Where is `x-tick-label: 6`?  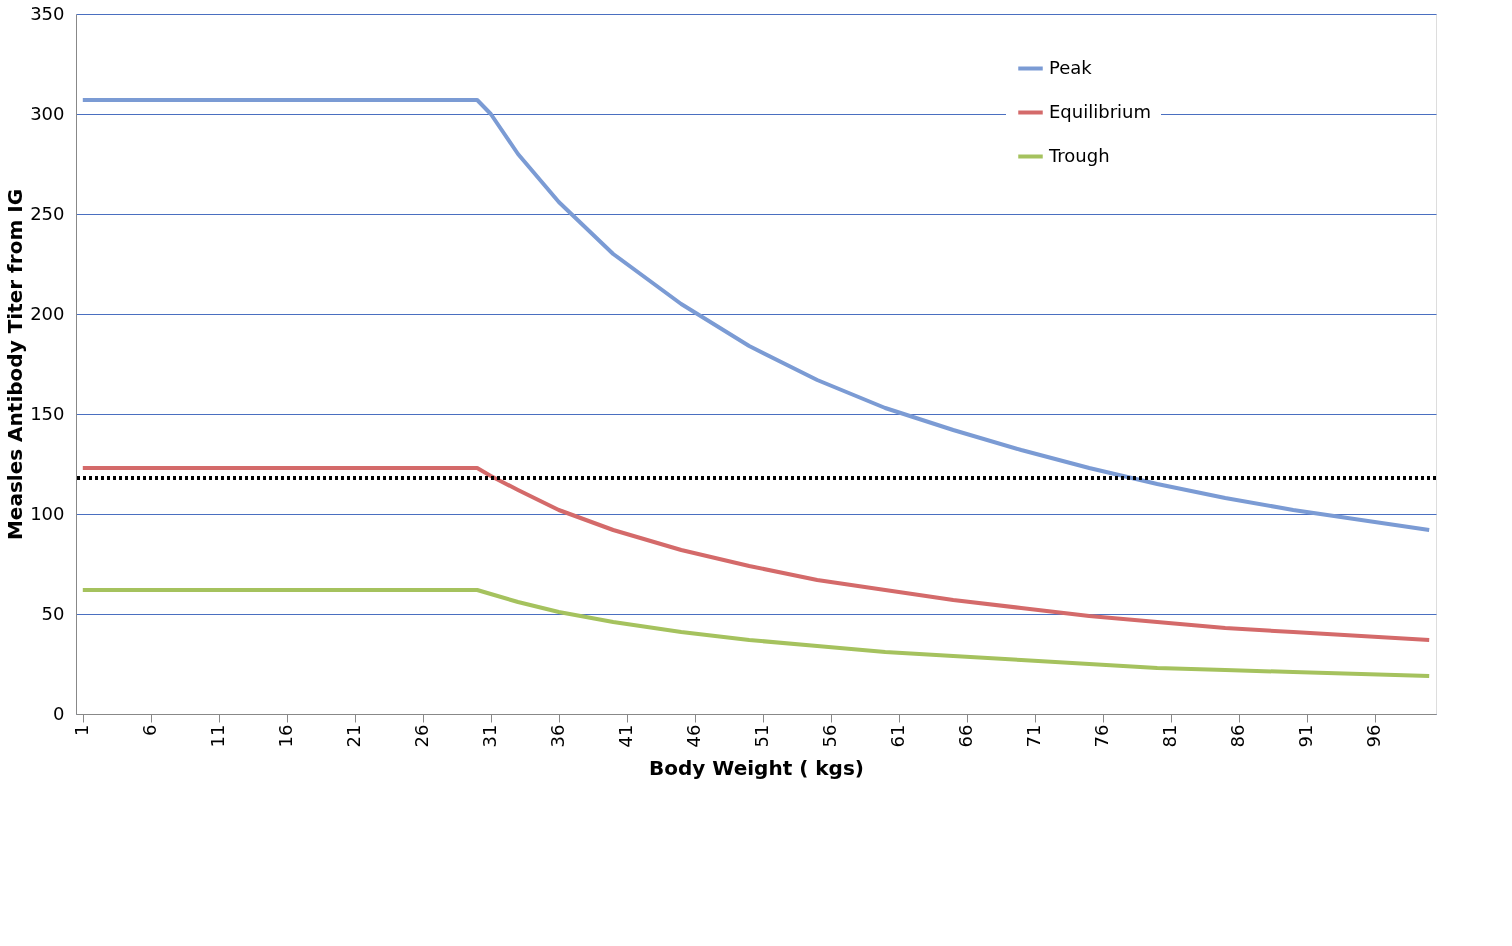 x-tick-label: 6 is located at coordinates (150, 730).